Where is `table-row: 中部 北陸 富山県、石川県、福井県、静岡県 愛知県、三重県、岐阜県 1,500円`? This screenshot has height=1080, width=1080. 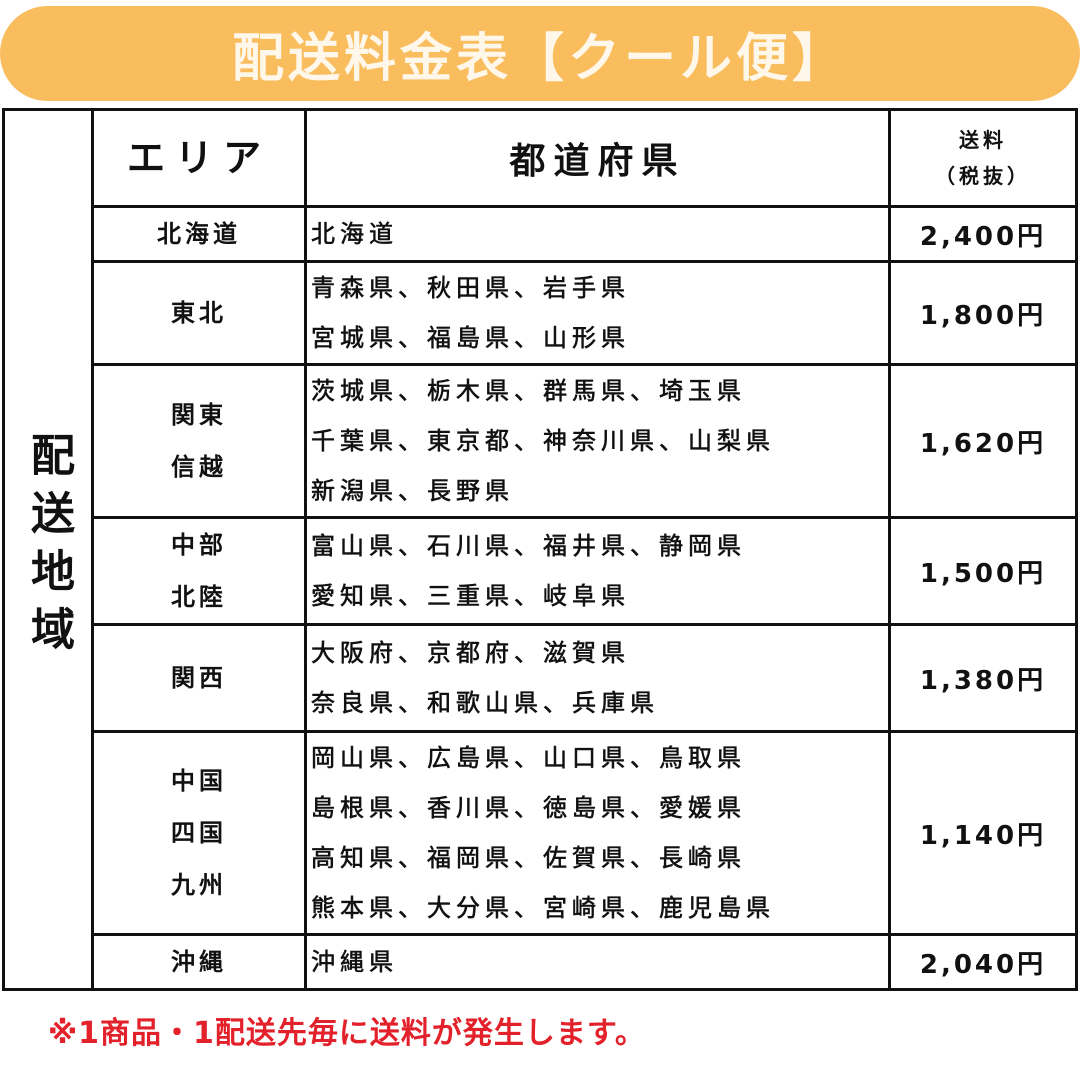 table-row: 中部 北陸 富山県、石川県、福井県、静岡県 愛知県、三重県、岐阜県 1,500円 is located at coordinates (541, 571).